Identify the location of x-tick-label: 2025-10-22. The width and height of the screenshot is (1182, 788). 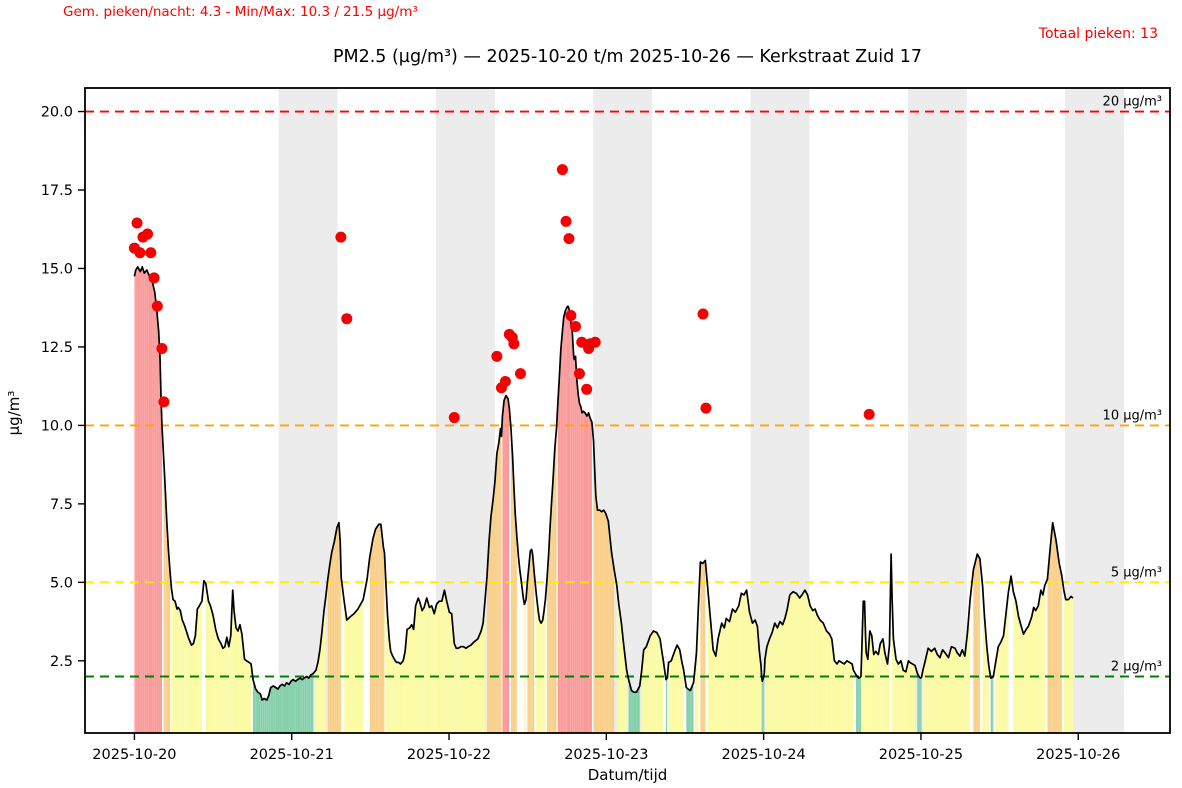
(449, 755).